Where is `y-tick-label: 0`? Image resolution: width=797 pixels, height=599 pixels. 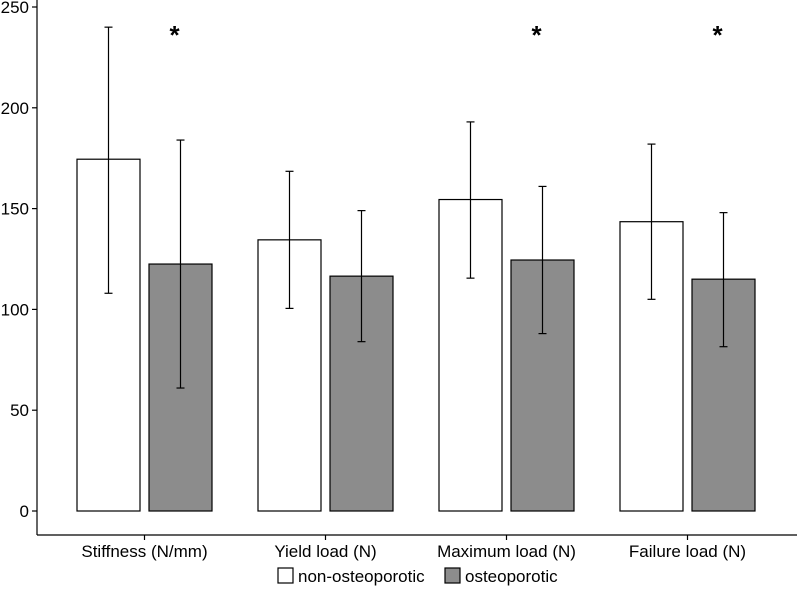 y-tick-label: 0 is located at coordinates (24, 511).